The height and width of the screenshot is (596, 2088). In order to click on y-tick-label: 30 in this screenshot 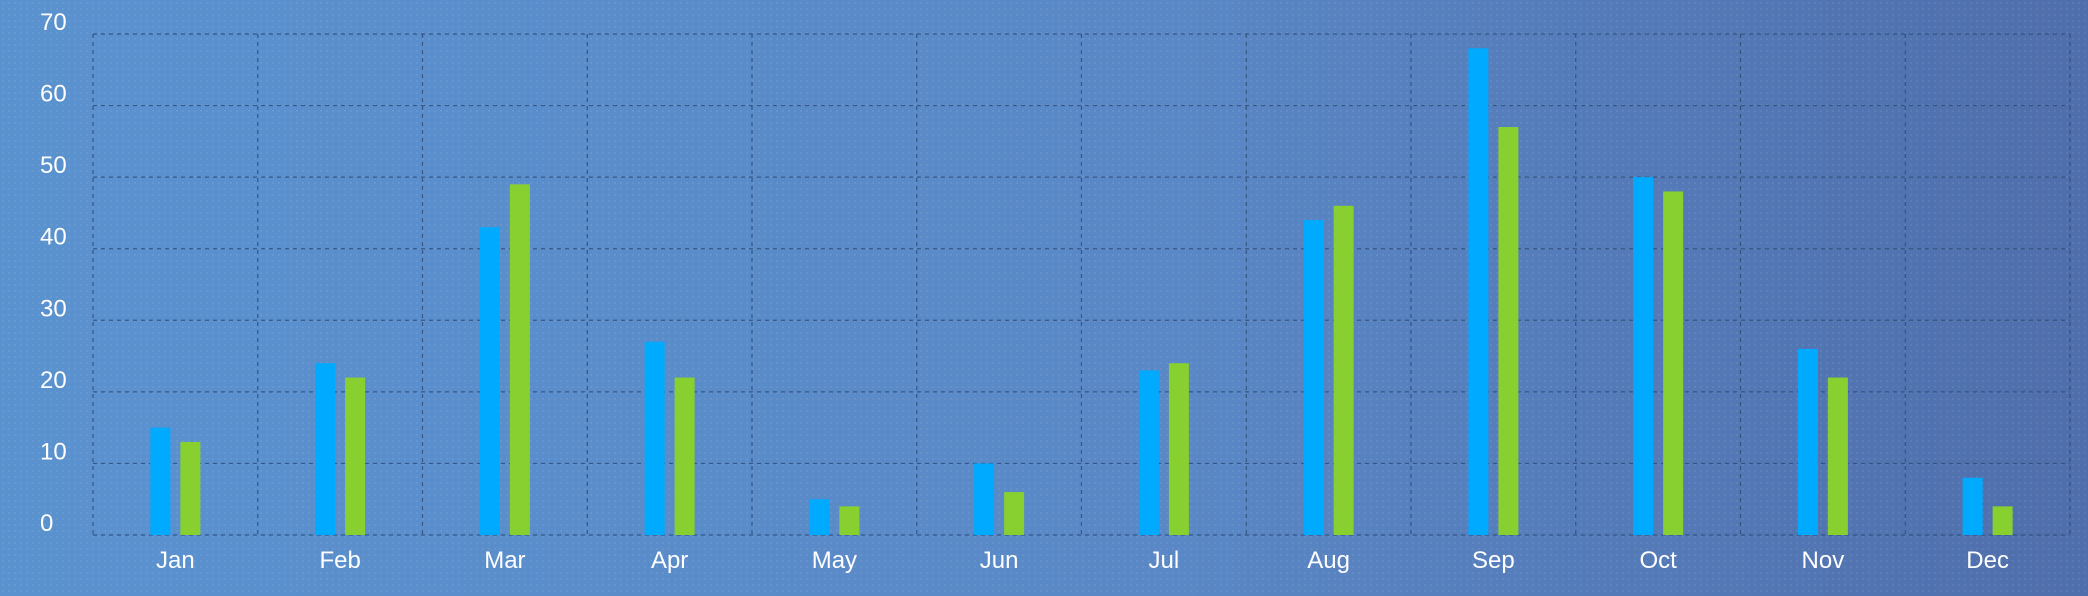, I will do `click(53, 308)`.